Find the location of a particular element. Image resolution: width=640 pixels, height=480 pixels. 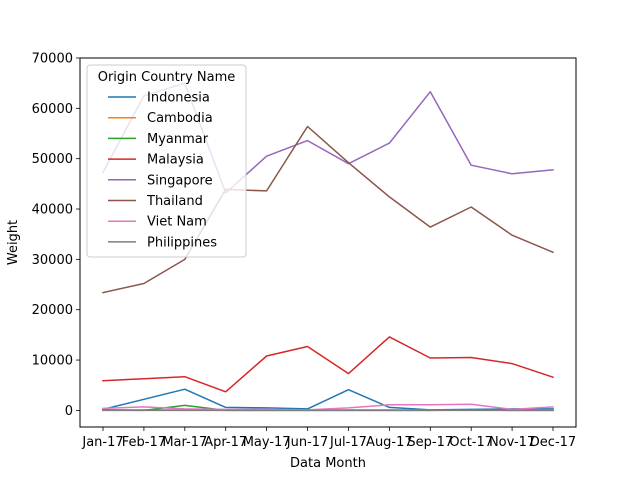

y-tick-label: 10000 is located at coordinates (52, 361).